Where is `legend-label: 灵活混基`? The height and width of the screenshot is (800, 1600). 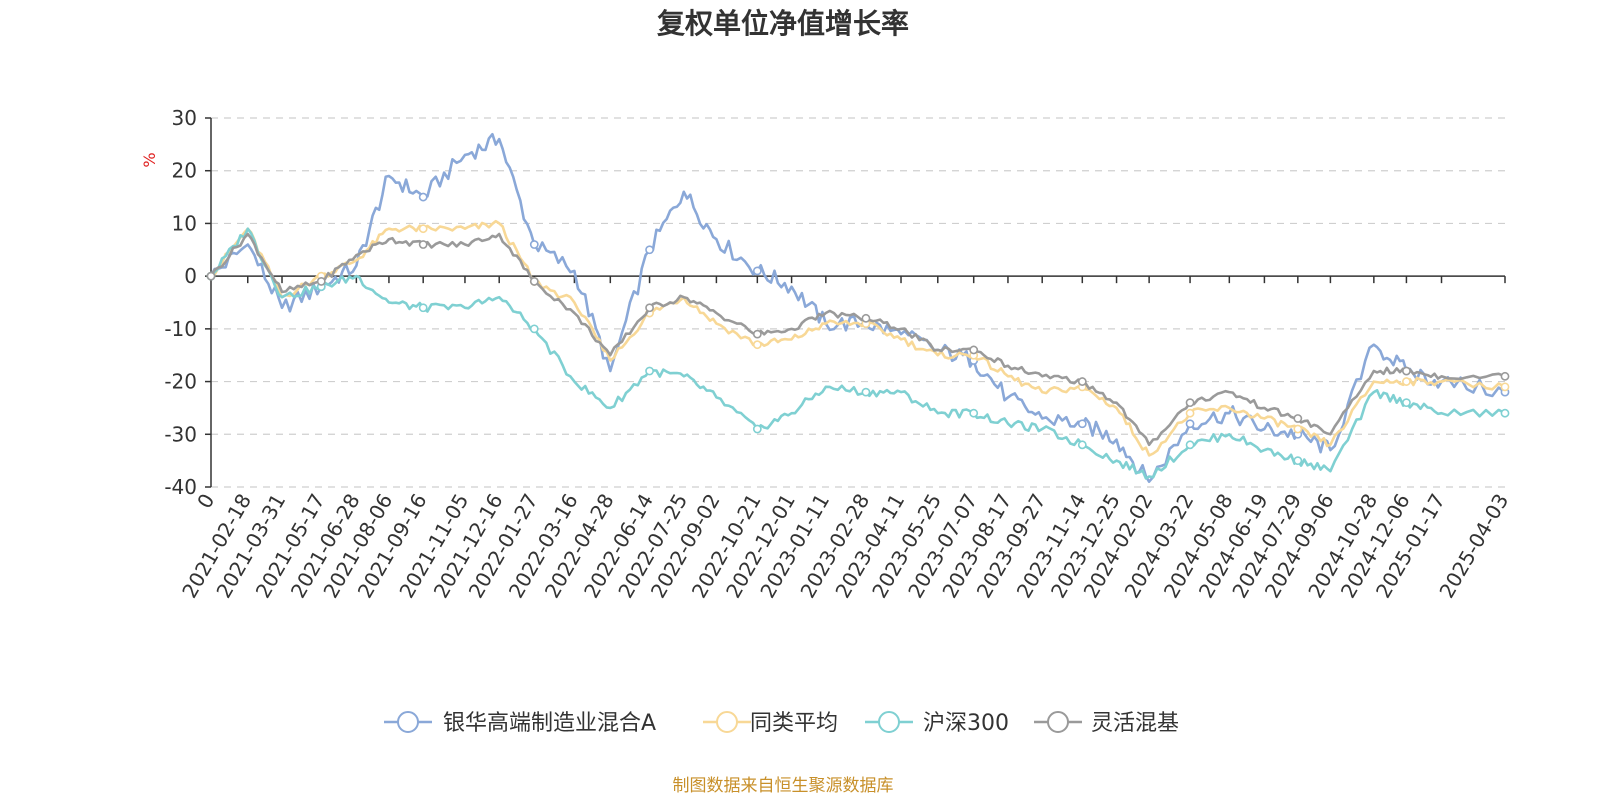 legend-label: 灵活混基 is located at coordinates (1135, 723).